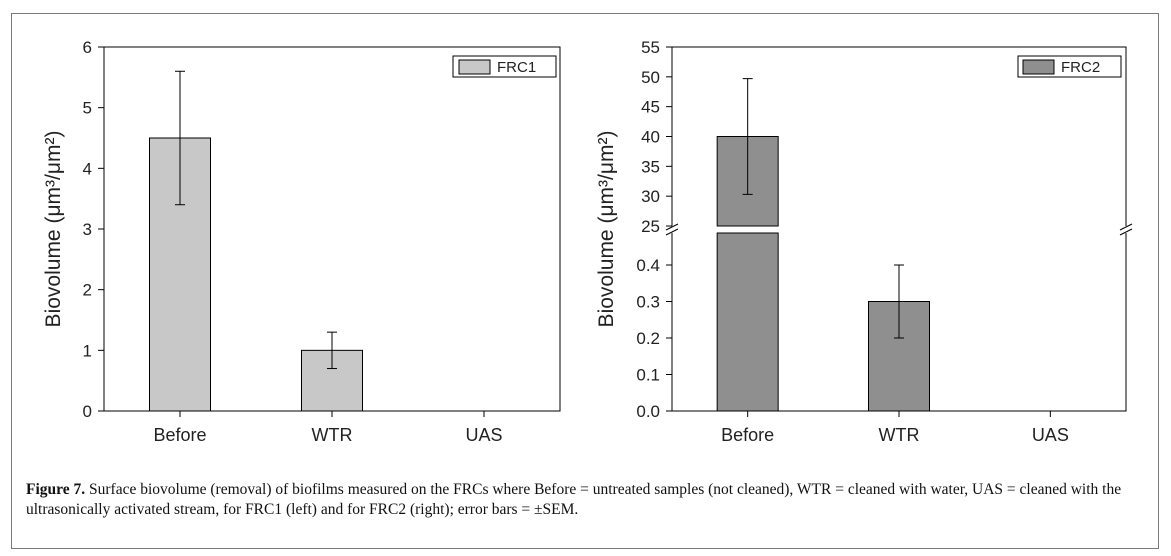  What do you see at coordinates (87, 229) in the screenshot?
I see `y-tick-label: 3` at bounding box center [87, 229].